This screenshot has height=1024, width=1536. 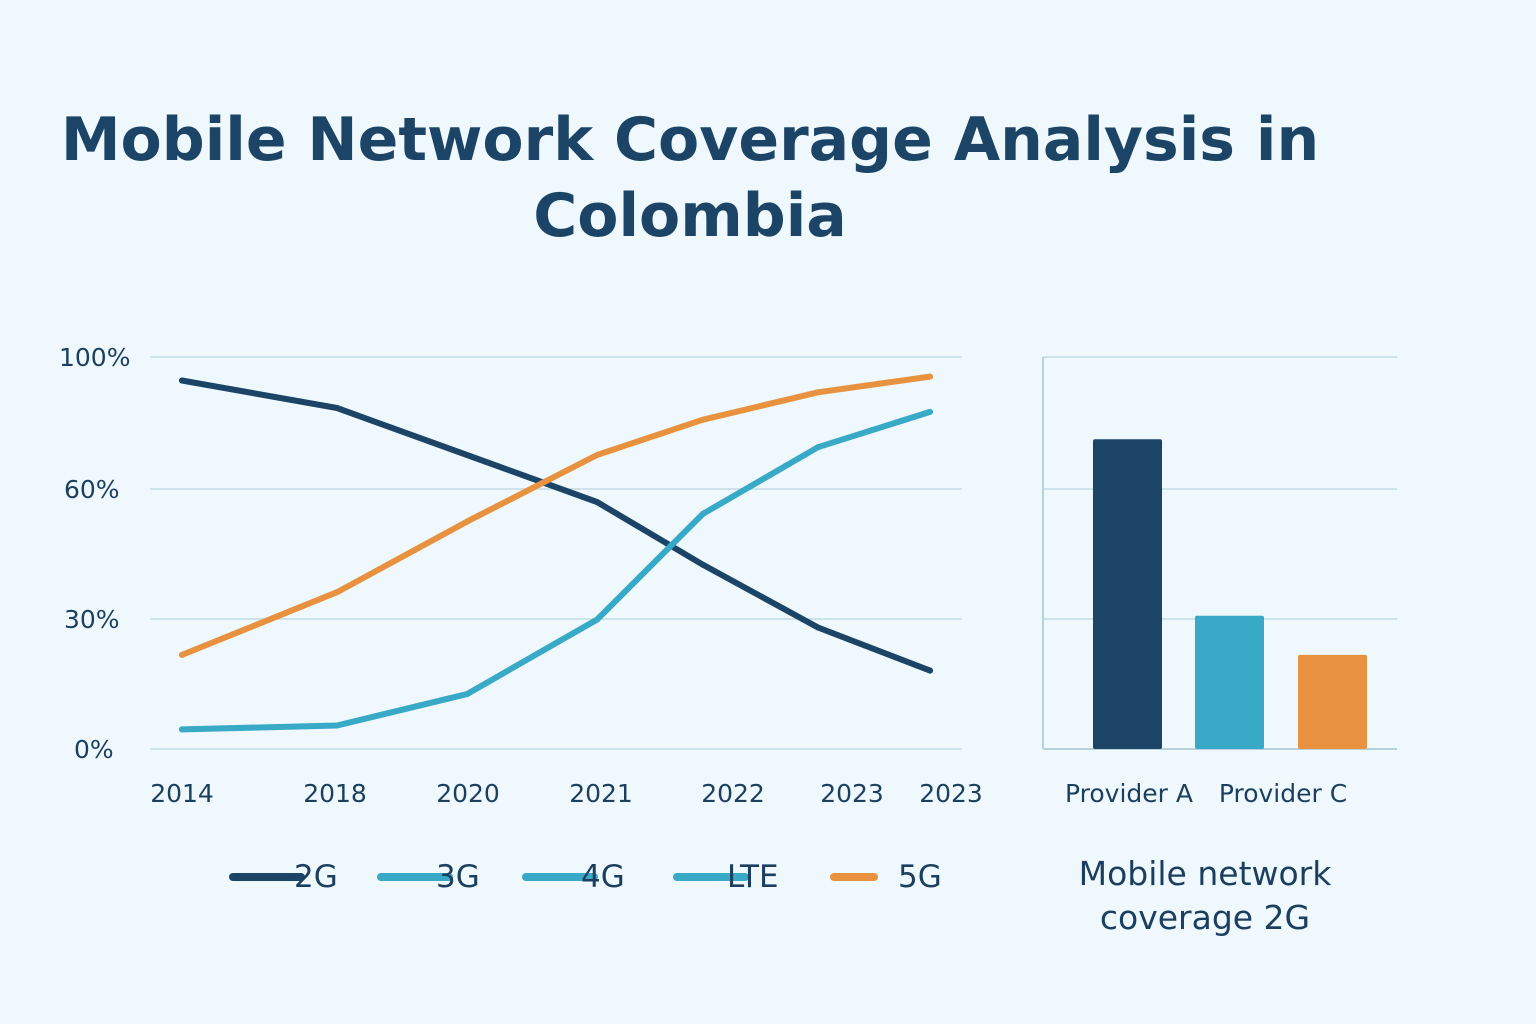 What do you see at coordinates (316, 877) in the screenshot?
I see `legend-label: 2G` at bounding box center [316, 877].